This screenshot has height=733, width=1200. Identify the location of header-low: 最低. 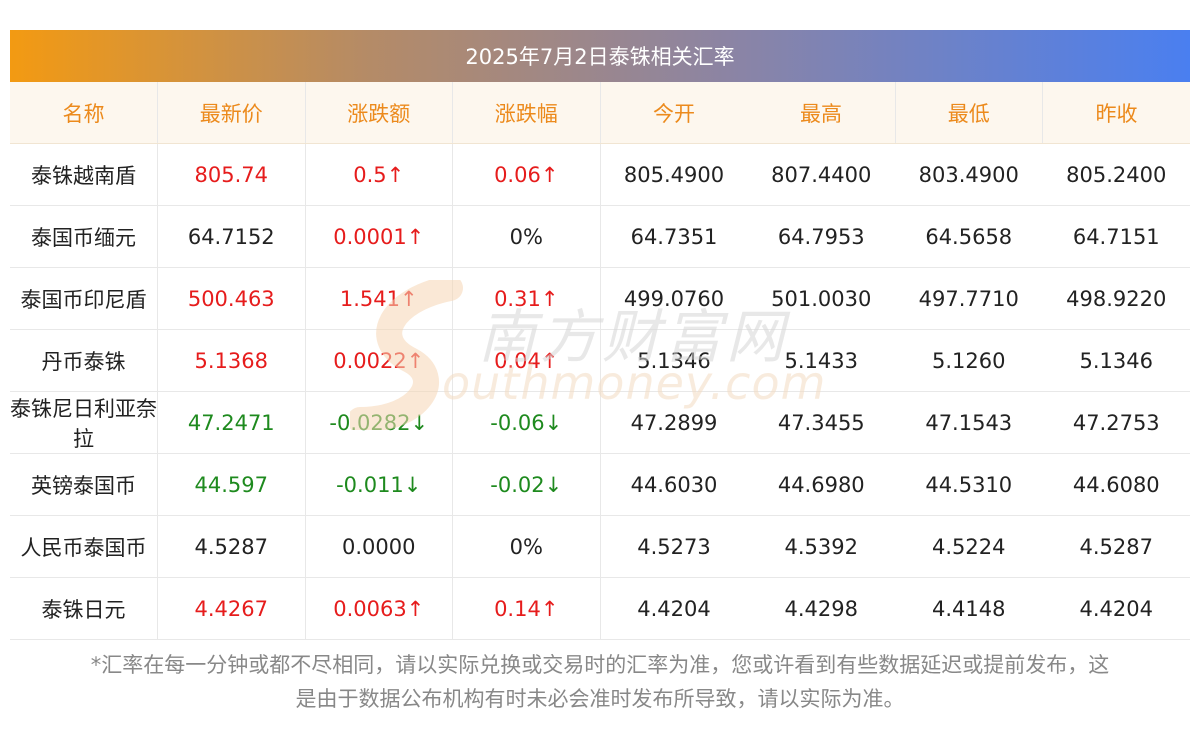
(969, 113).